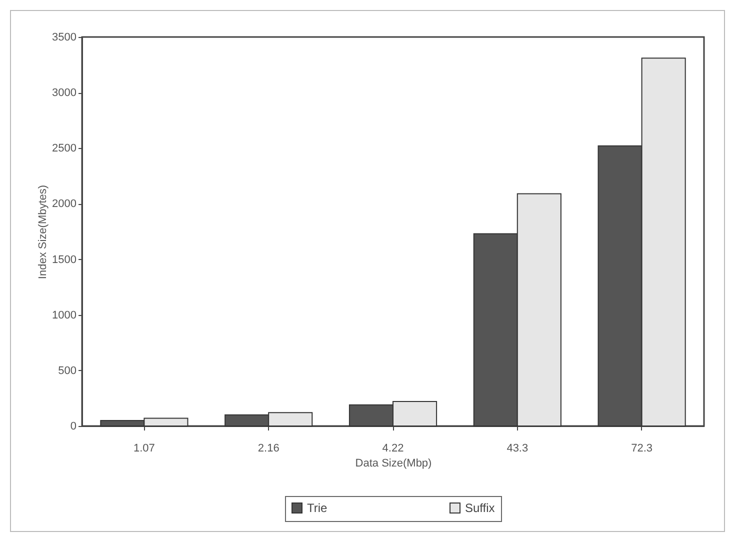 Image resolution: width=735 pixels, height=542 pixels. I want to click on legend-label: Suffix, so click(480, 508).